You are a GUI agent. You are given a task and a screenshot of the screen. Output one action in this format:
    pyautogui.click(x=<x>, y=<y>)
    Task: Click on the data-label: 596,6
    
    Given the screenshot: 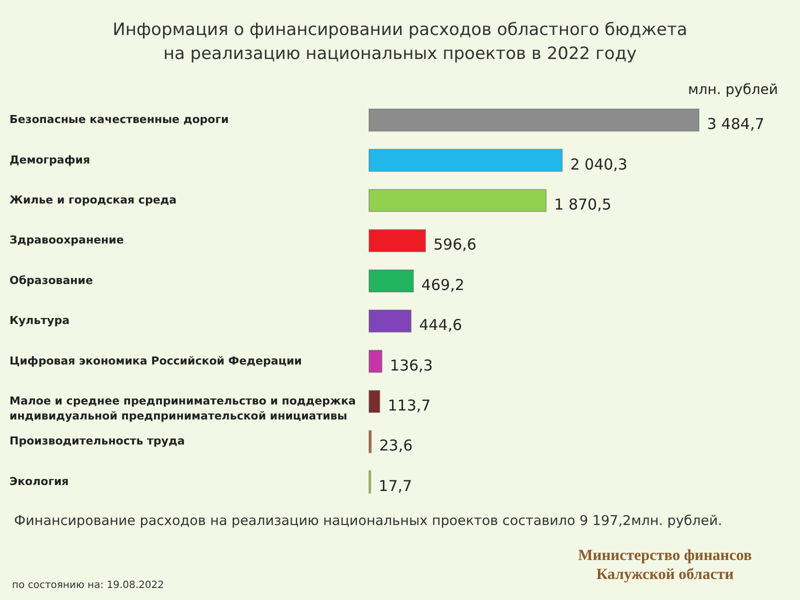 What is the action you would take?
    pyautogui.click(x=455, y=245)
    